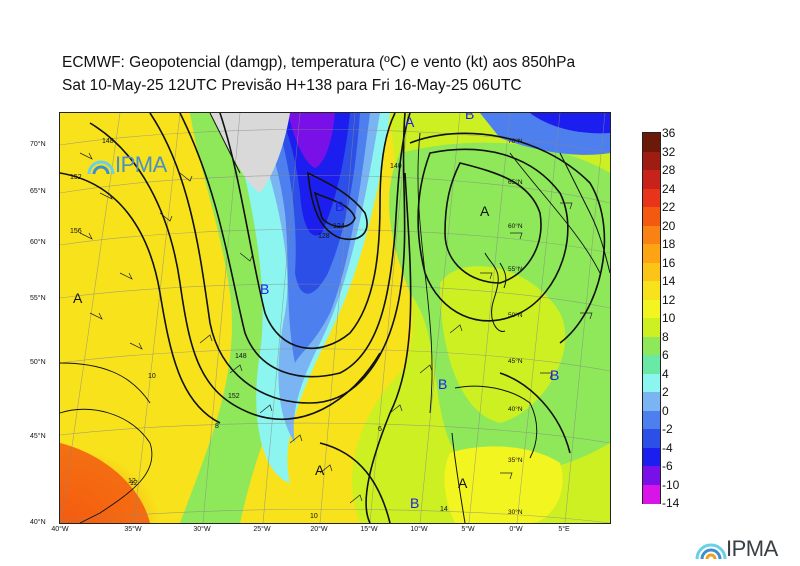  What do you see at coordinates (311, 140) in the screenshot?
I see `temperature-field-minus10` at bounding box center [311, 140].